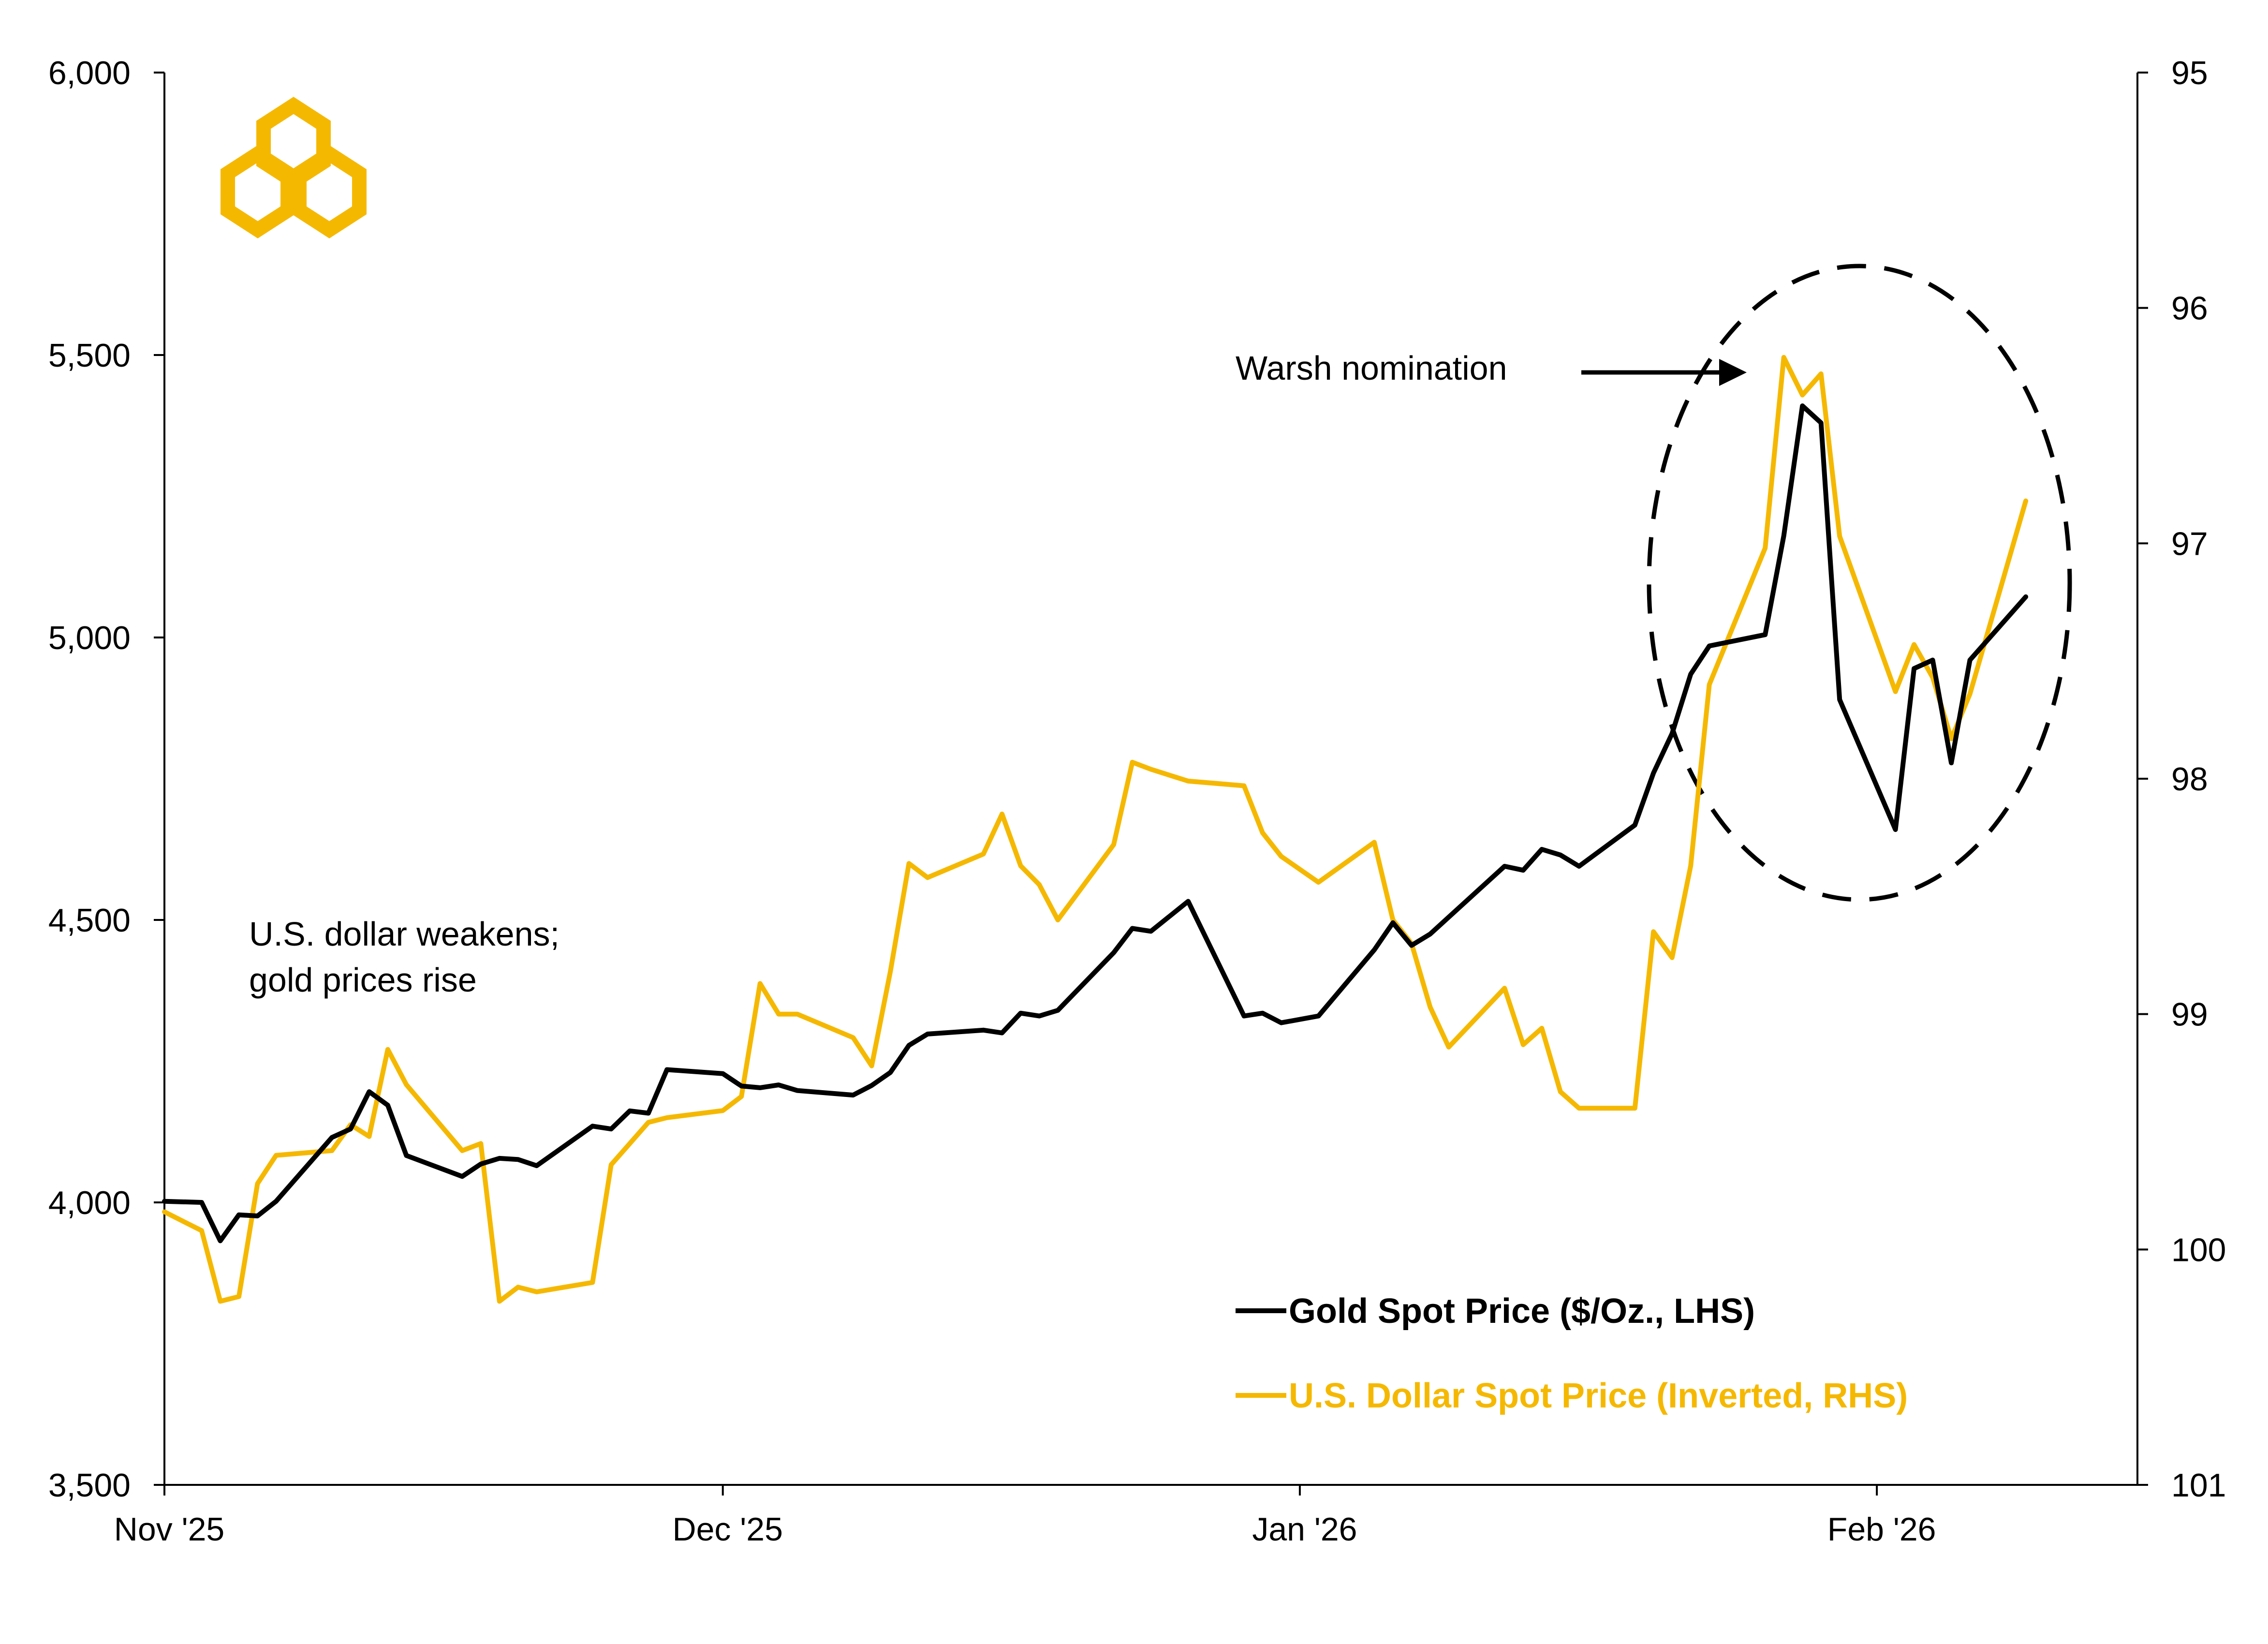 The image size is (2268, 1644). Describe the element at coordinates (404, 934) in the screenshot. I see `annotation-dollar-weakens: U.S. dollar weakens;` at that location.